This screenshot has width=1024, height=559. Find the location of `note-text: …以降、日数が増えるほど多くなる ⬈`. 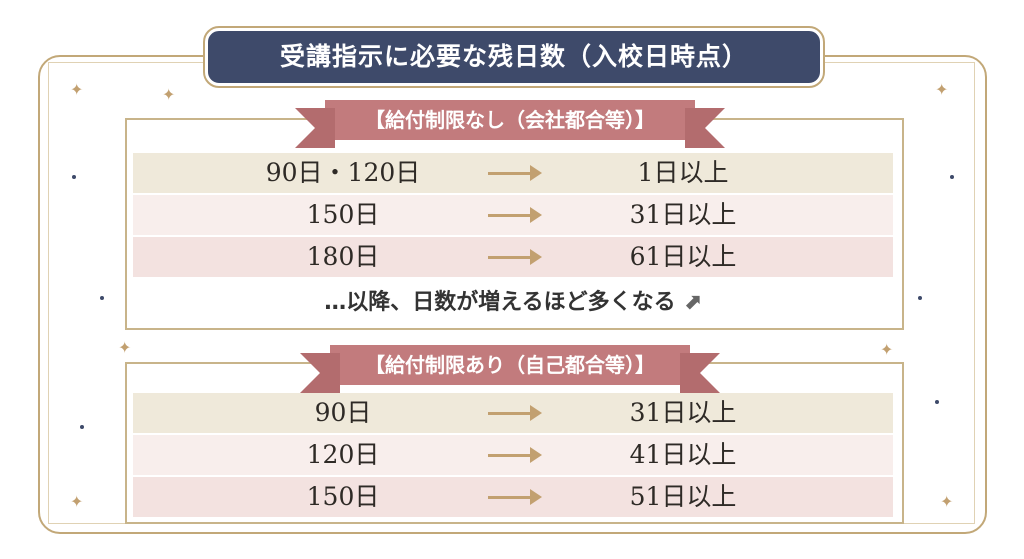

note-text: …以降、日数が増えるほど多くなる ⬈ is located at coordinates (513, 303).